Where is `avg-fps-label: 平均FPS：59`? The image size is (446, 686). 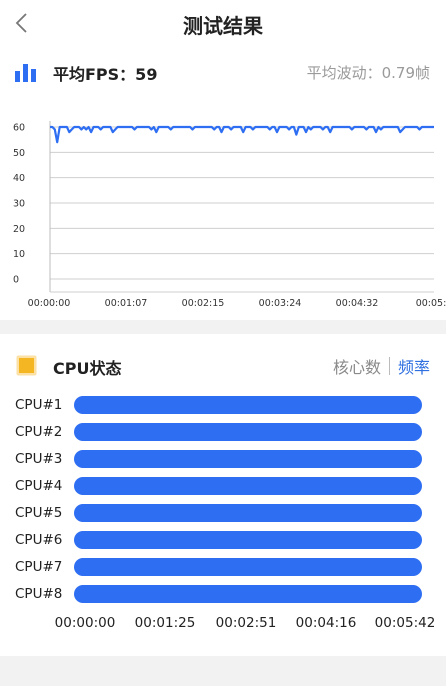
avg-fps-label: 平均FPS：59 is located at coordinates (105, 74).